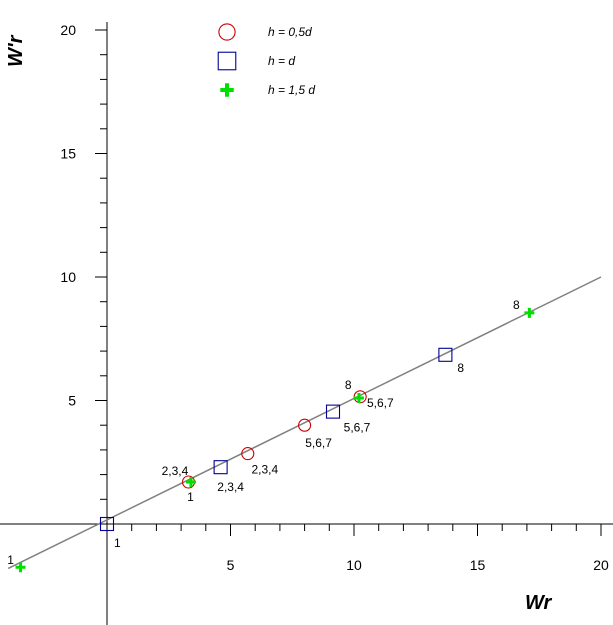 The image size is (613, 625). Describe the element at coordinates (539, 603) in the screenshot. I see `x-axis-title: Wr` at that location.